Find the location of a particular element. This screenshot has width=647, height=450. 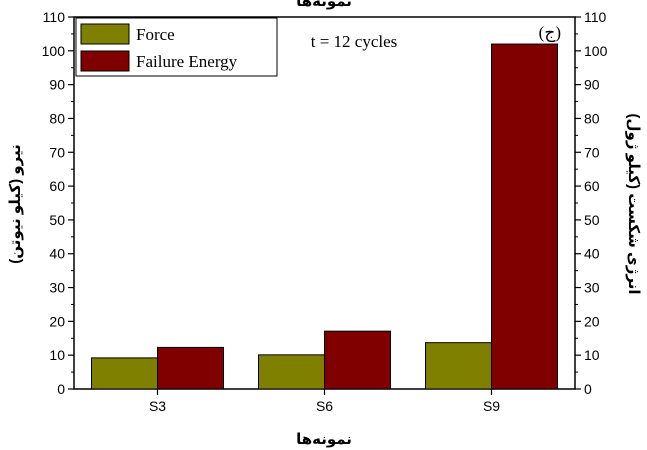

bar-failure-energy-s9 is located at coordinates (524, 216).